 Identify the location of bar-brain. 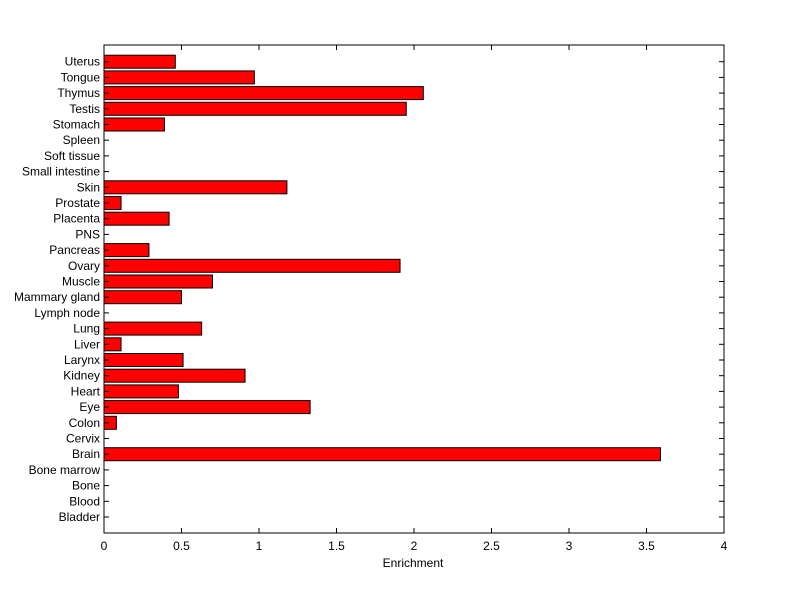
(382, 454).